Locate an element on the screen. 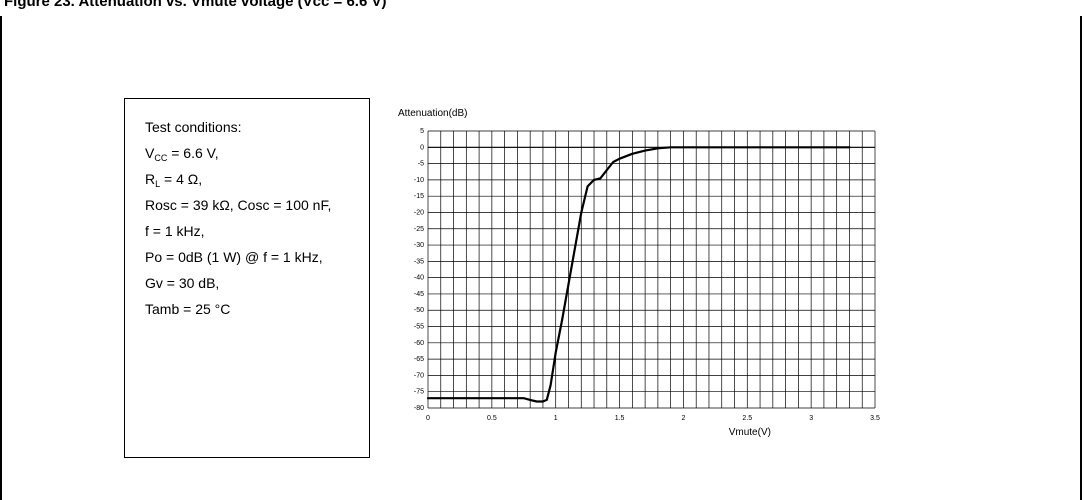 The width and height of the screenshot is (1084, 500). vcc-subscript: CC is located at coordinates (161, 158).